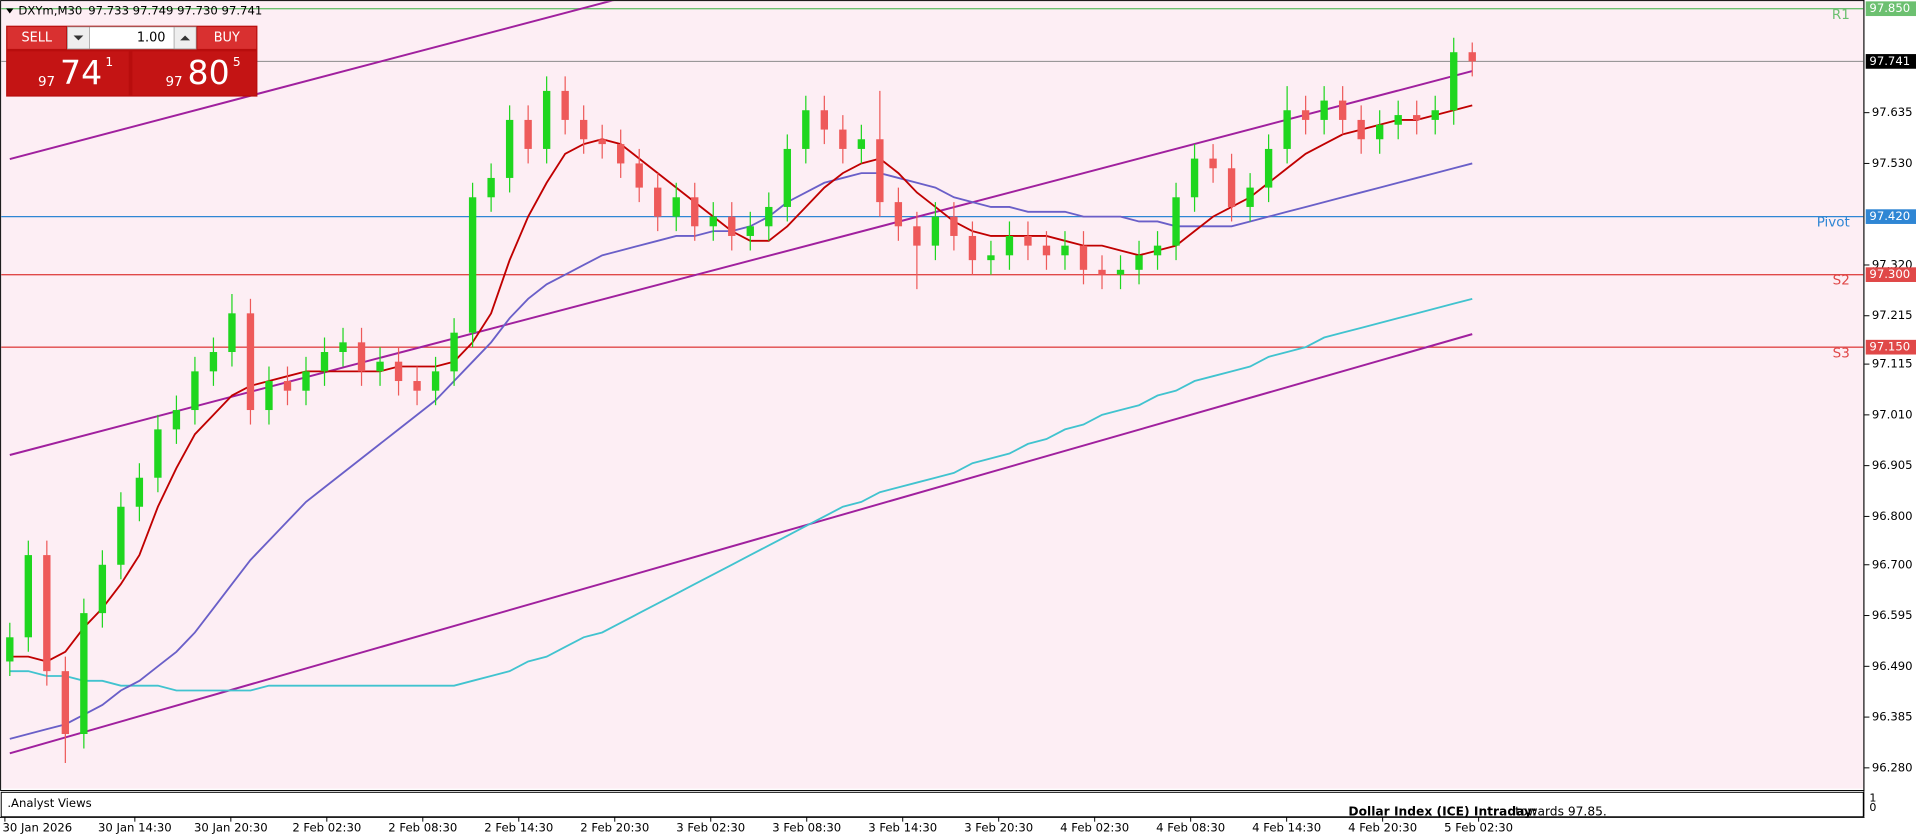 This screenshot has width=1916, height=840. What do you see at coordinates (109, 62) in the screenshot?
I see `bid-small: 1` at bounding box center [109, 62].